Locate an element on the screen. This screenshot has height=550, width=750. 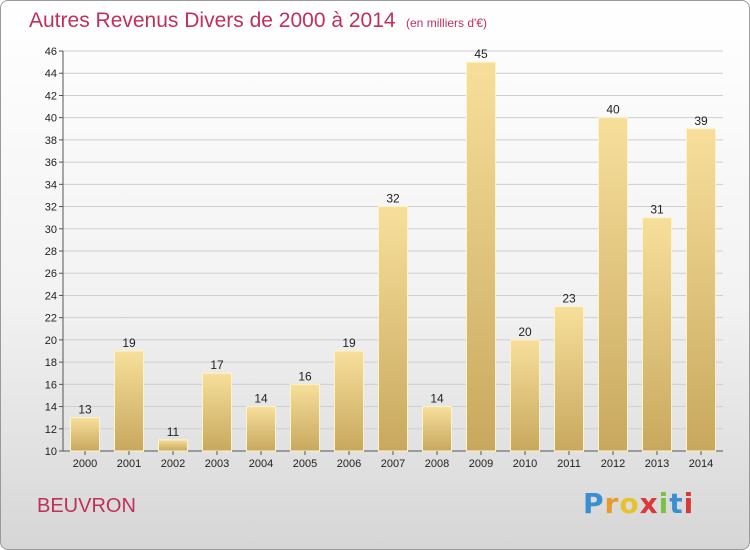
y-tick-labels: 10 12 14 16 18 20 22 24 26 28 30 32 34 36 38 40 42 44 46 is located at coordinates (51, 252).